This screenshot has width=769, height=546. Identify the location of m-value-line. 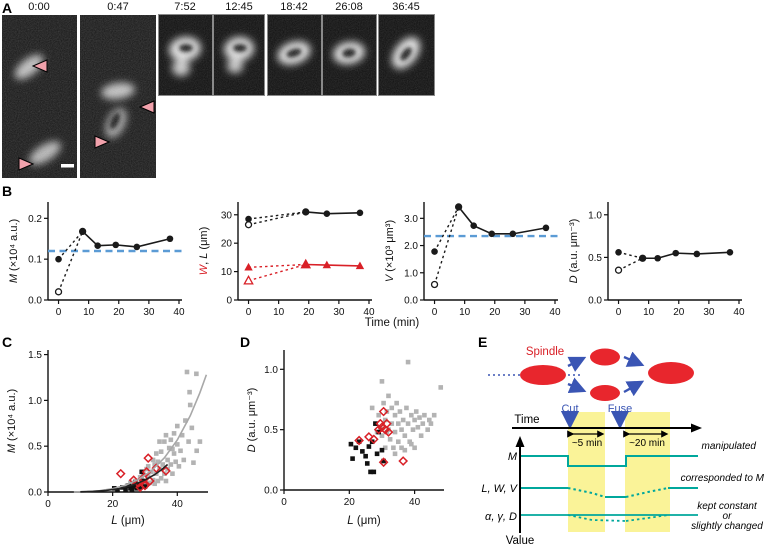
(609, 461).